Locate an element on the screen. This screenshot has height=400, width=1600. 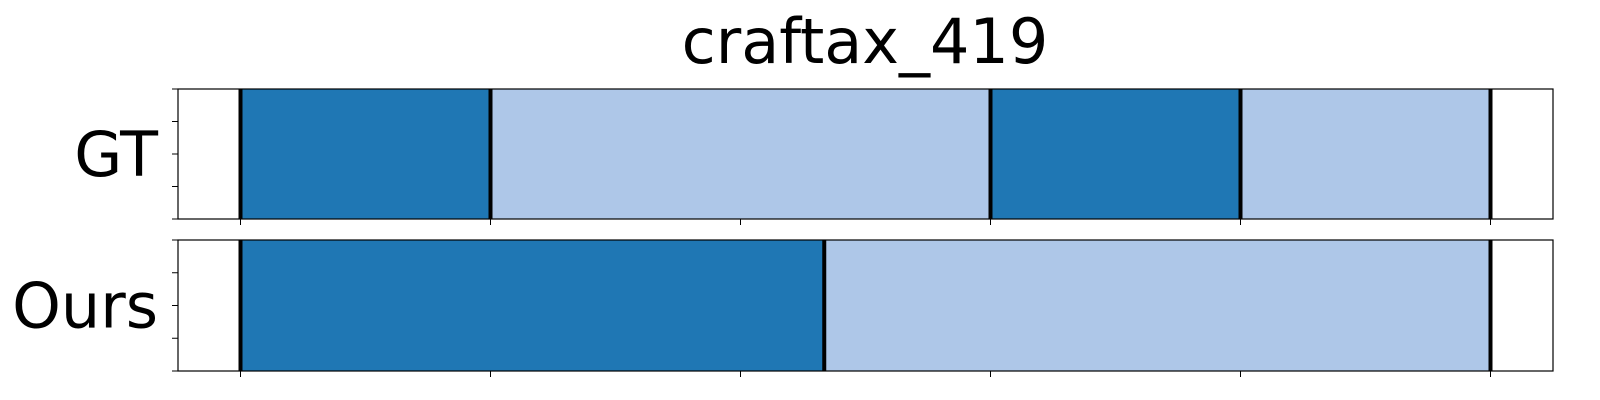
row-label-gt: GT is located at coordinates (116, 154).